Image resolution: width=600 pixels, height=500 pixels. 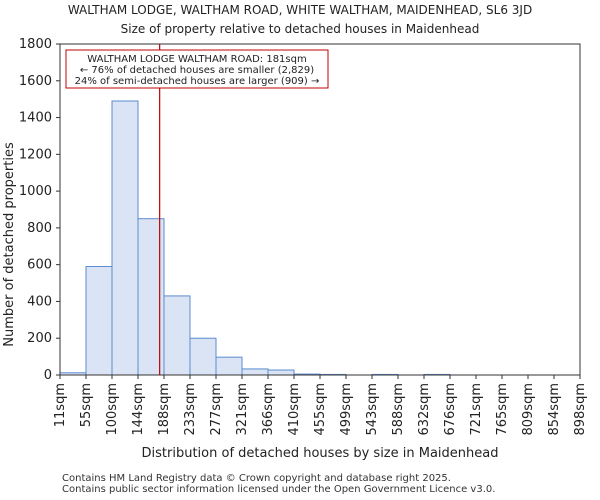 I want to click on x-tick-label: 809sqm, so click(x=528, y=409).